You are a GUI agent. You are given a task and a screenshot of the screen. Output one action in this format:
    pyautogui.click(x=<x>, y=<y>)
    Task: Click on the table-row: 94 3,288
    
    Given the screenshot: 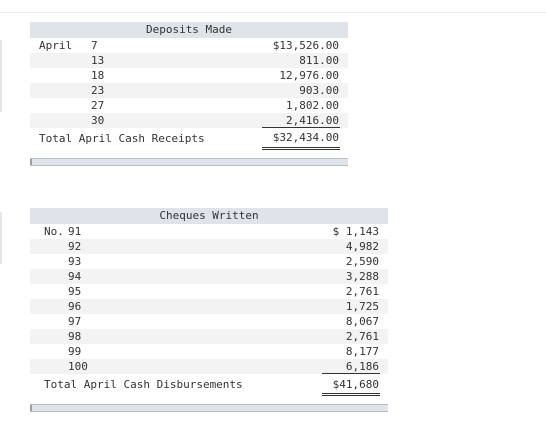 What is the action you would take?
    pyautogui.click(x=209, y=276)
    